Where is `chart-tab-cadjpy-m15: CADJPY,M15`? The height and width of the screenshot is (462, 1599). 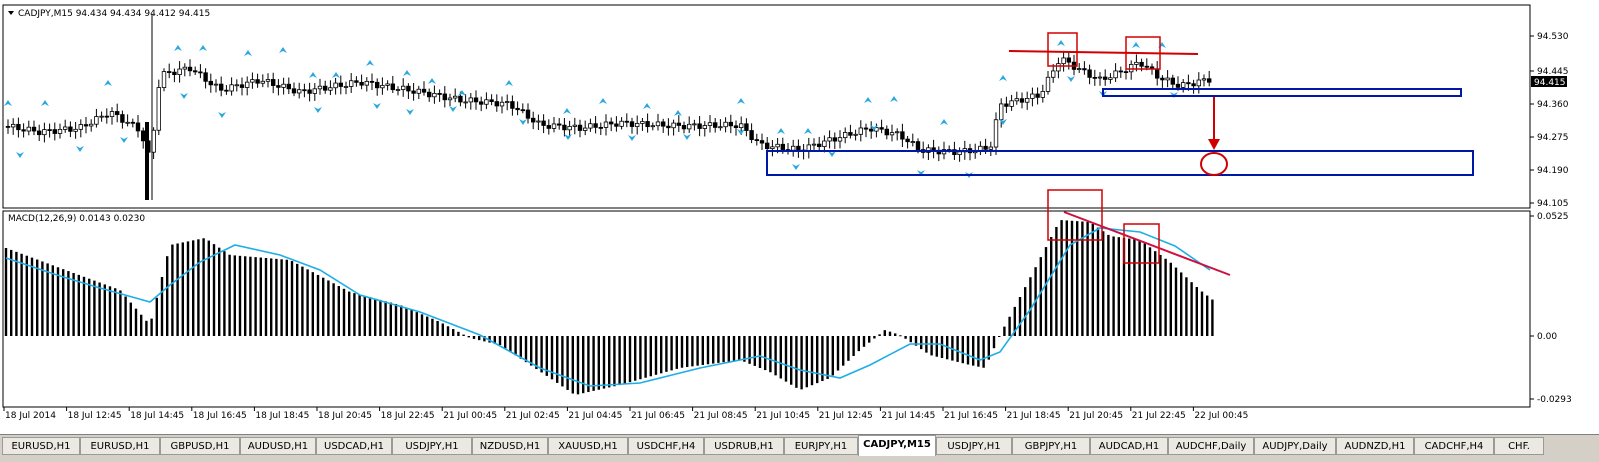 chart-tab-cadjpy-m15: CADJPY,M15 is located at coordinates (897, 445).